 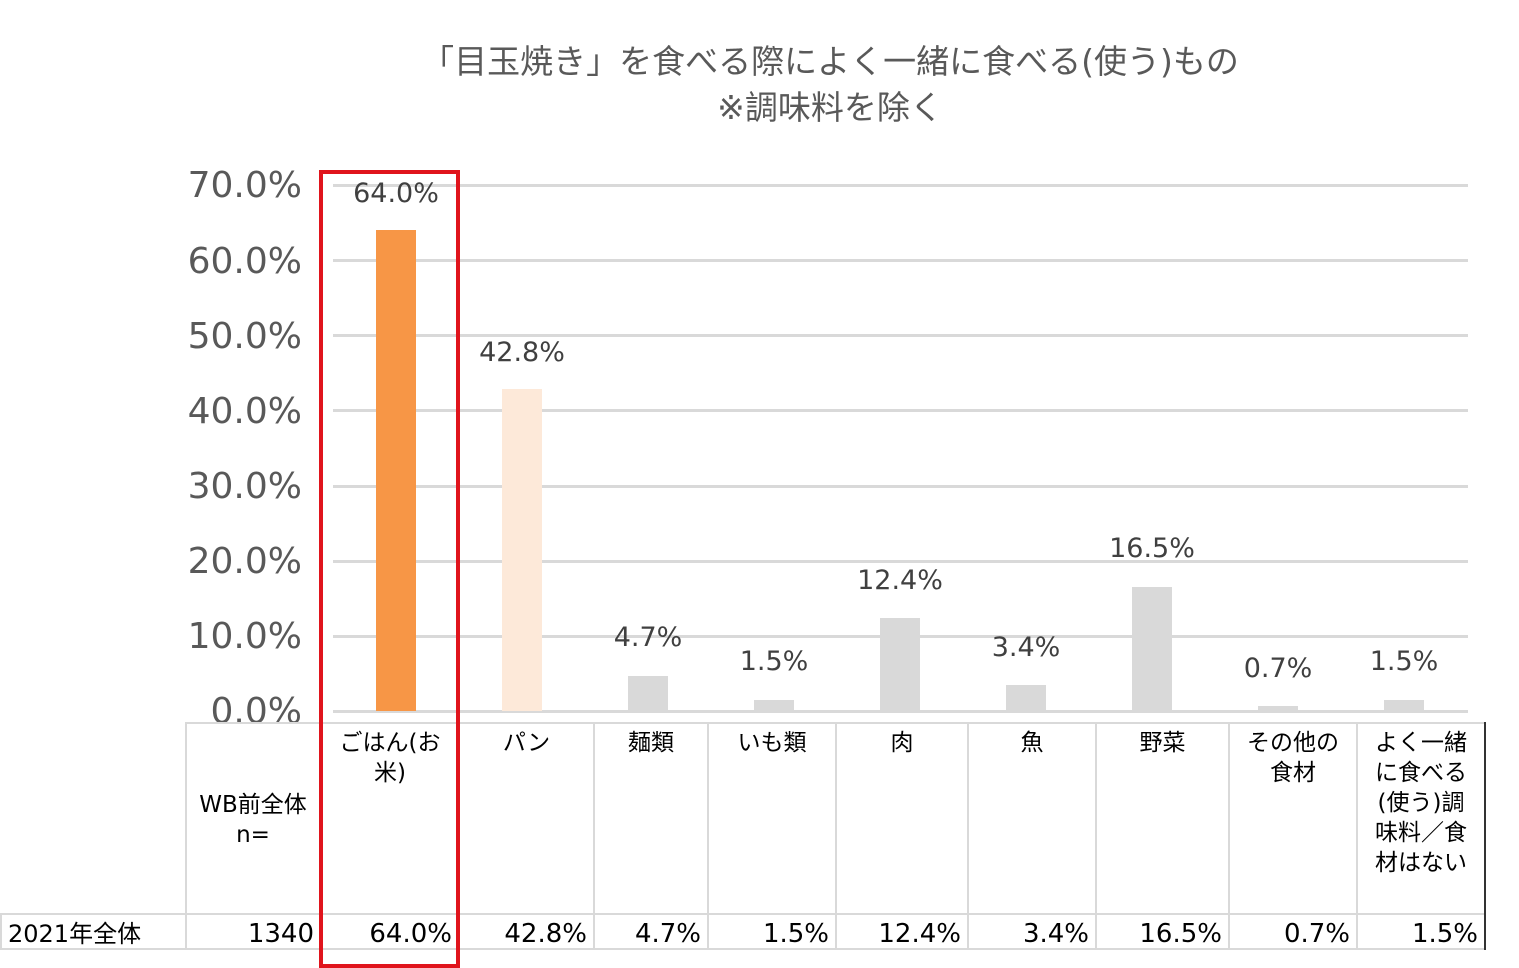 I want to click on highlight-box, so click(x=389, y=569).